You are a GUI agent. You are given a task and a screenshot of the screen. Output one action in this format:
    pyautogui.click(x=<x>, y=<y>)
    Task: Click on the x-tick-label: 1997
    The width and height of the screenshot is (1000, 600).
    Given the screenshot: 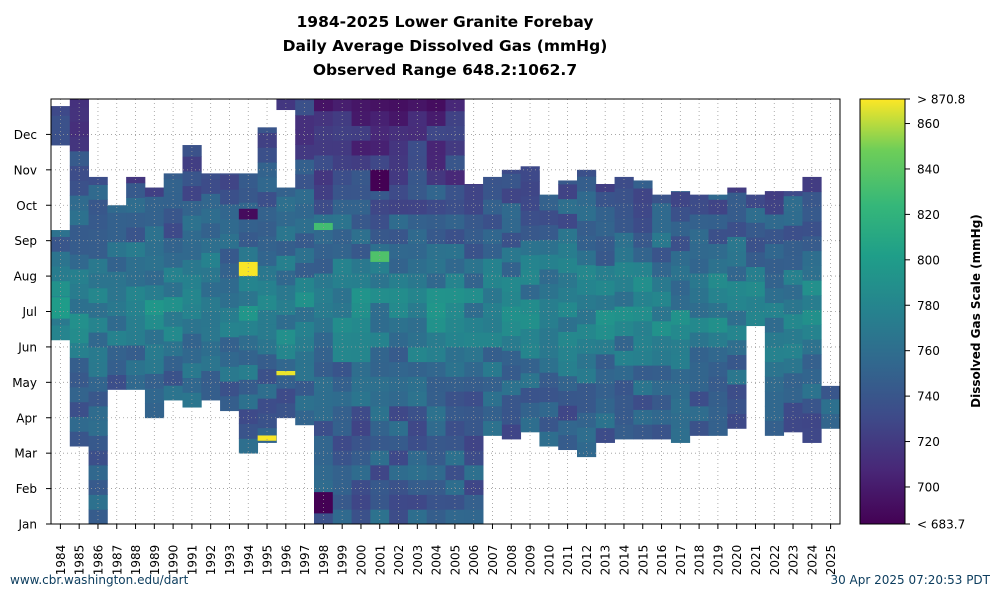 What is the action you would take?
    pyautogui.click(x=305, y=560)
    